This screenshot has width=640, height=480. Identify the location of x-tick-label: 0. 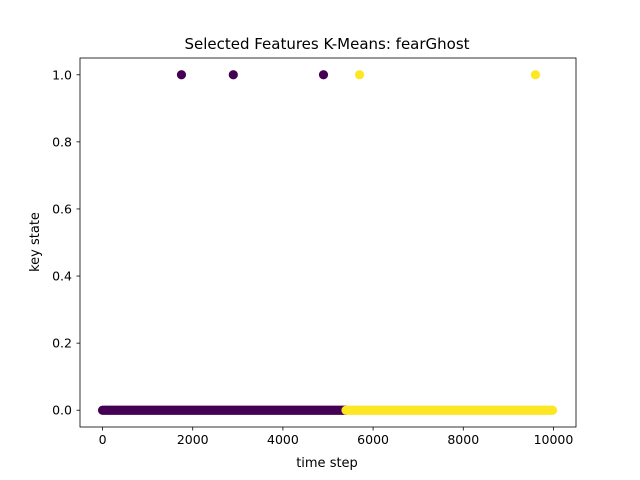
(103, 439).